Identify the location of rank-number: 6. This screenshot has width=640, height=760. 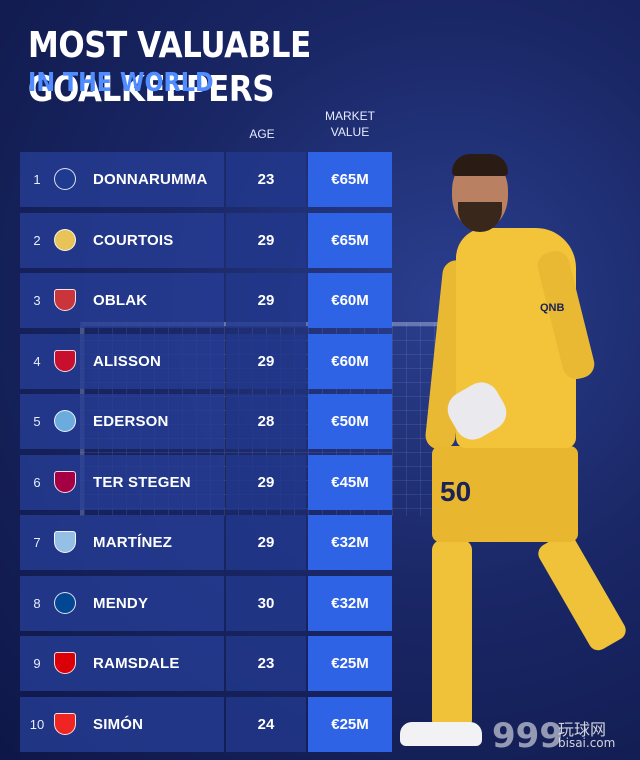
(37, 482).